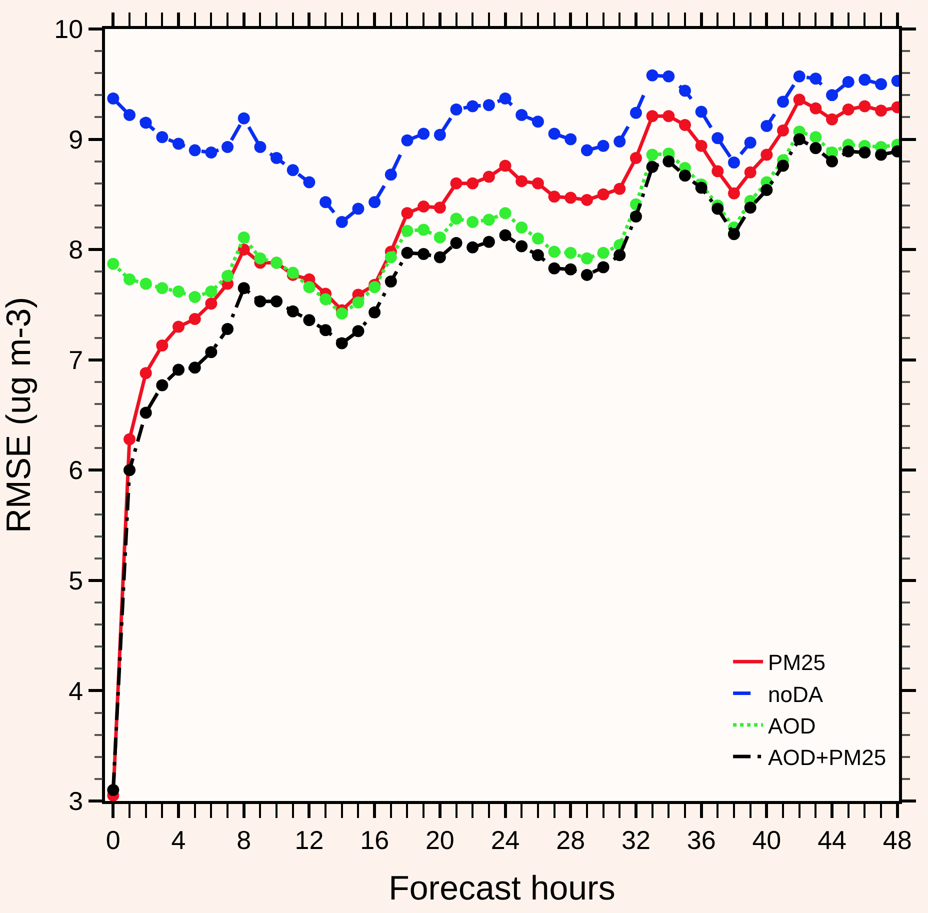 The width and height of the screenshot is (928, 913). I want to click on legend-label: PM25, so click(797, 663).